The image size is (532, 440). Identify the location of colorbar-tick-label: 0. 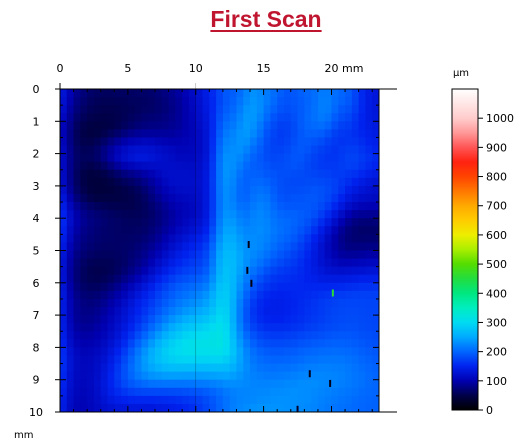
(489, 410).